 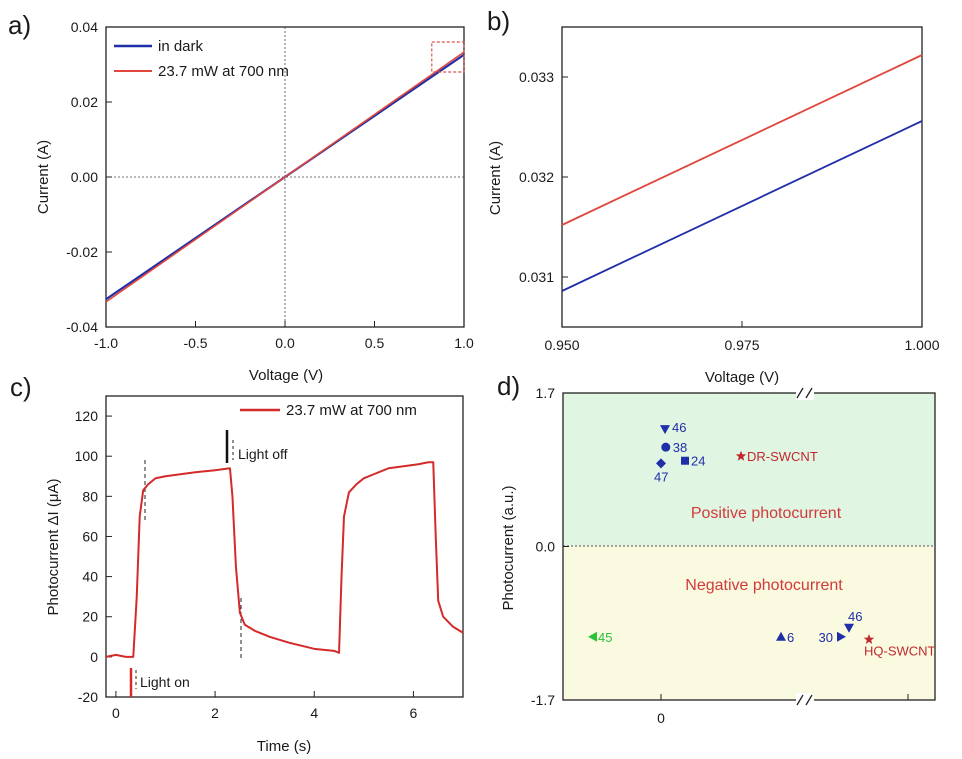 I want to click on panel-b-ylabel: Current (A), so click(x=495, y=178).